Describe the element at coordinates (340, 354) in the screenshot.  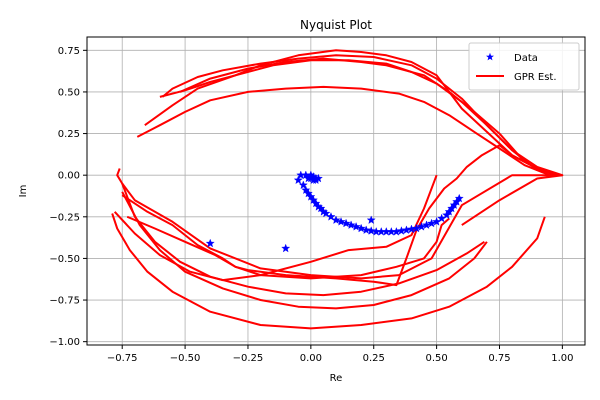
I see `x-axis-ticks: −0.75 −0.50 −0.25 0.00 0.25 0.50 0.75 1.00` at that location.